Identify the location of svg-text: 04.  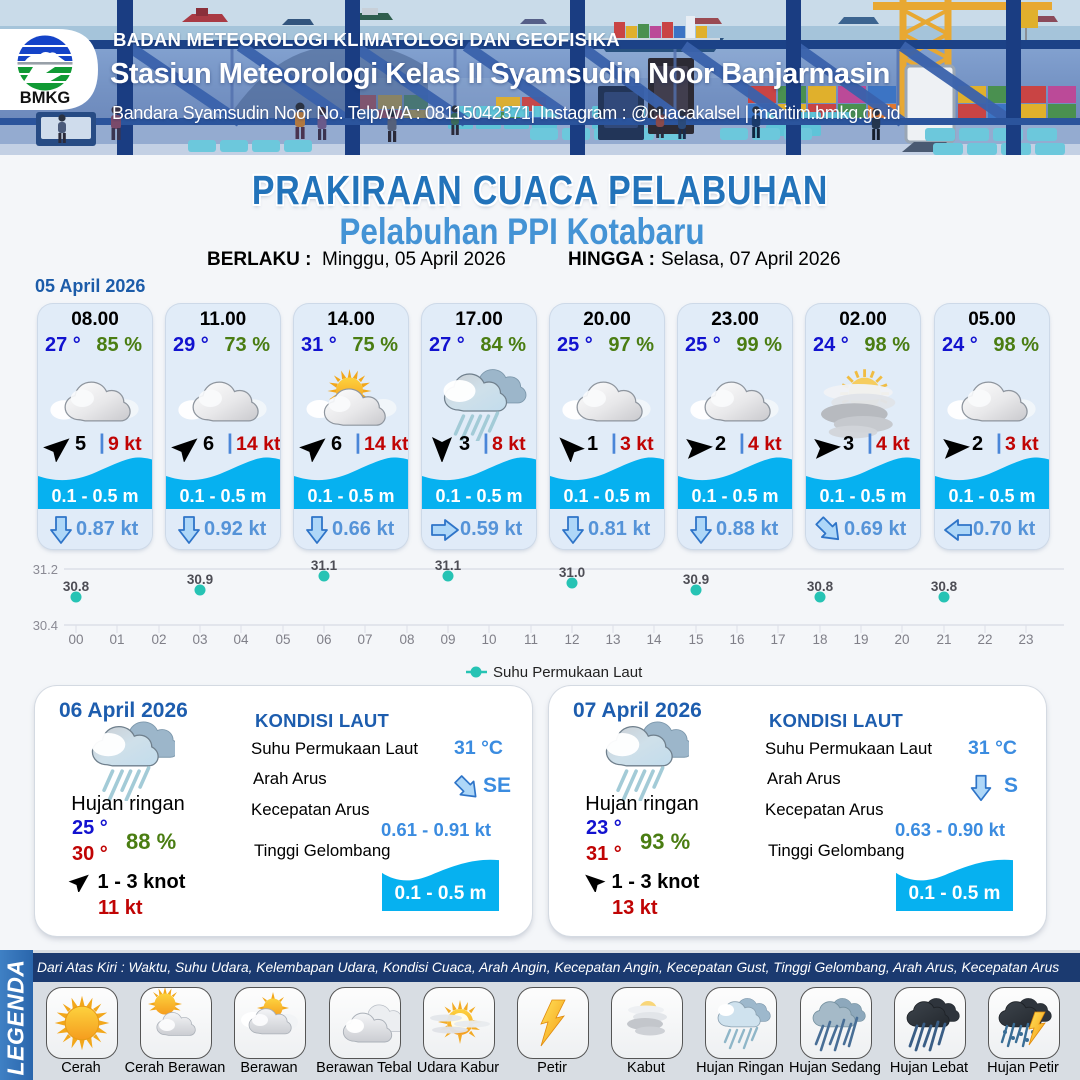
(241, 639).